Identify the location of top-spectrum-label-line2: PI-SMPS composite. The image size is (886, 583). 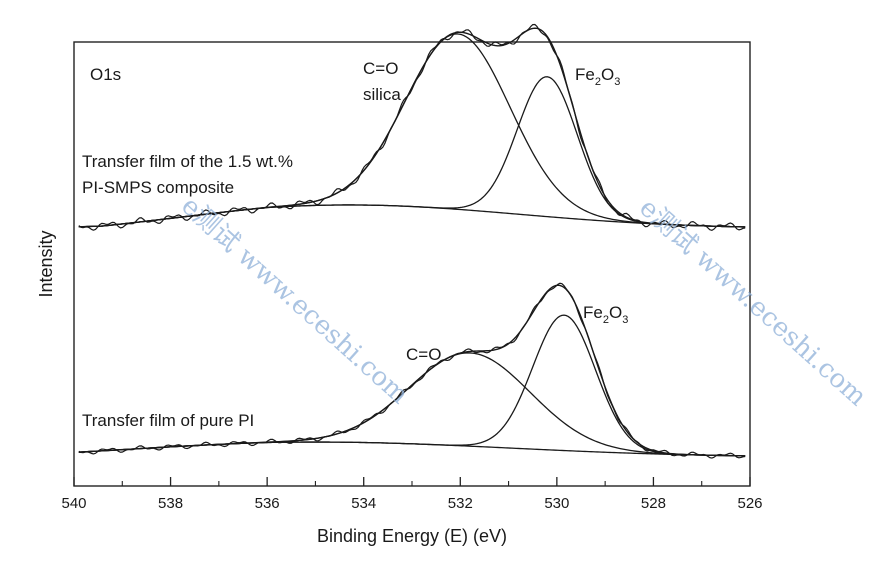
(158, 187).